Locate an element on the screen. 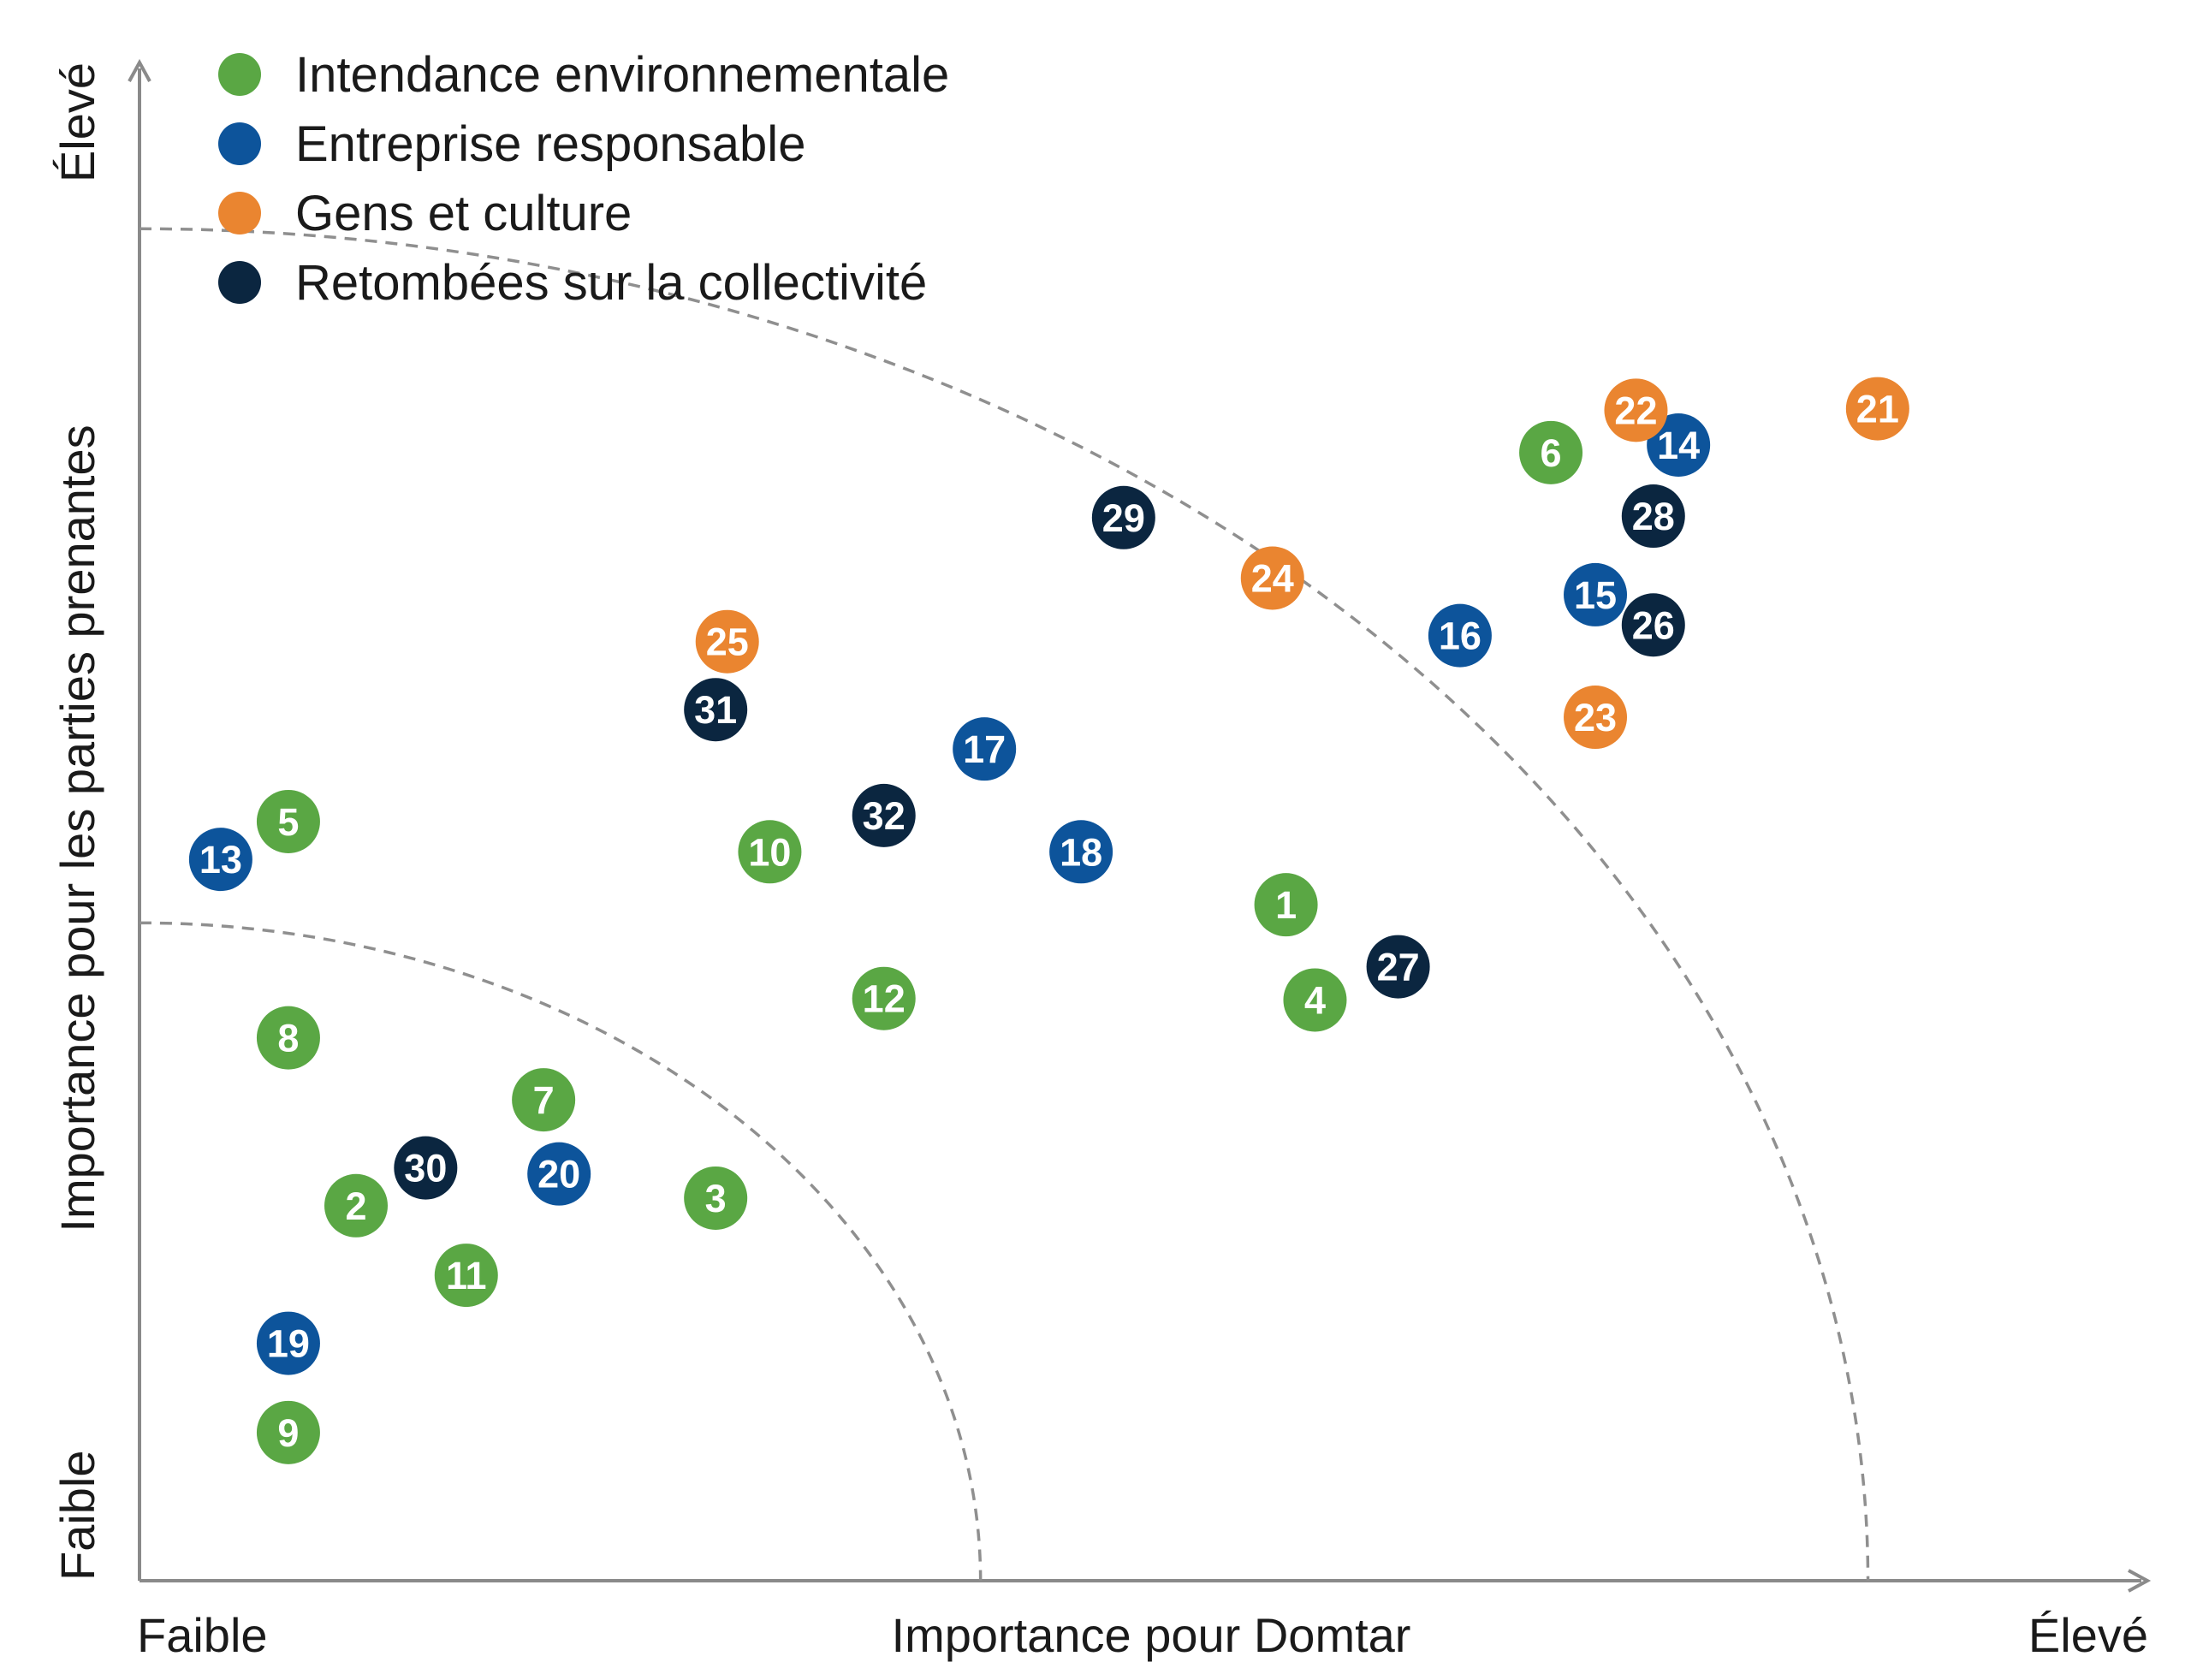  point-label-28: 28 is located at coordinates (1653, 516).